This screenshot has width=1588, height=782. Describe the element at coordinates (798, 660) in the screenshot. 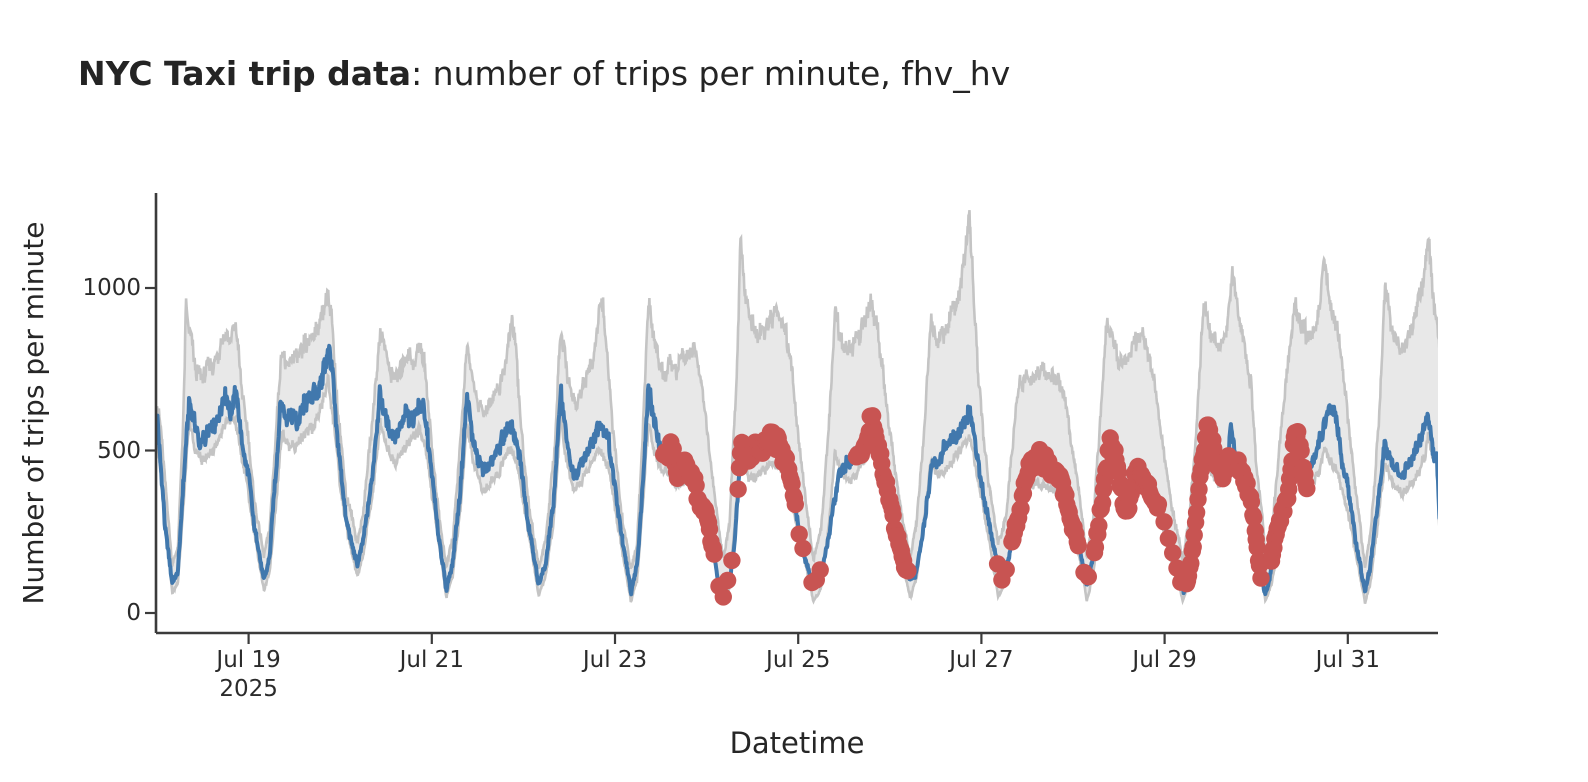

I see `x-tick-label: Jul 25` at that location.